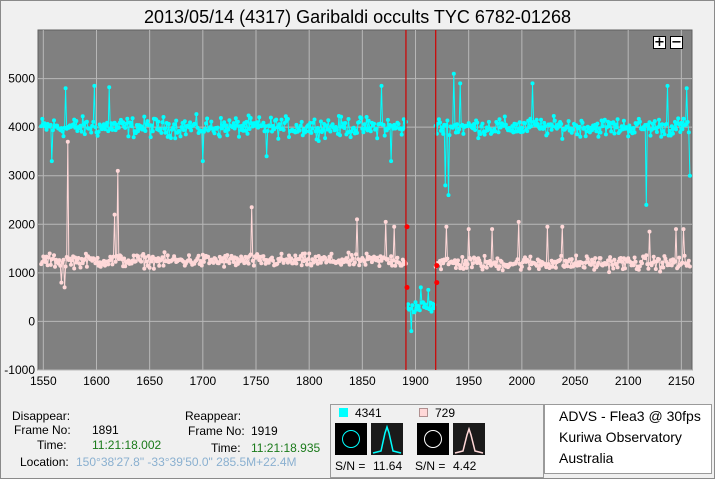 This screenshot has height=479, width=715. What do you see at coordinates (659, 42) in the screenshot?
I see `zoom-in-button: +` at bounding box center [659, 42].